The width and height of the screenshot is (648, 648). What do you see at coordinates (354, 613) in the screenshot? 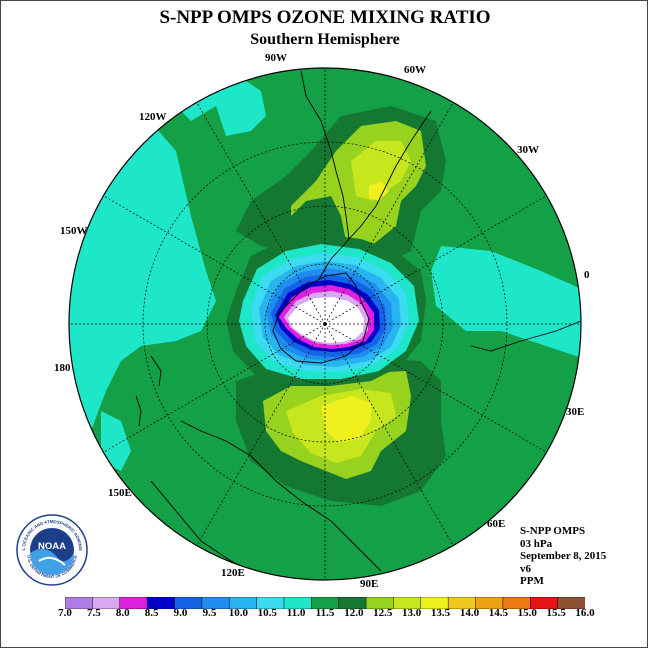
I see `color-scale-tick-label: 12.0` at bounding box center [354, 613].